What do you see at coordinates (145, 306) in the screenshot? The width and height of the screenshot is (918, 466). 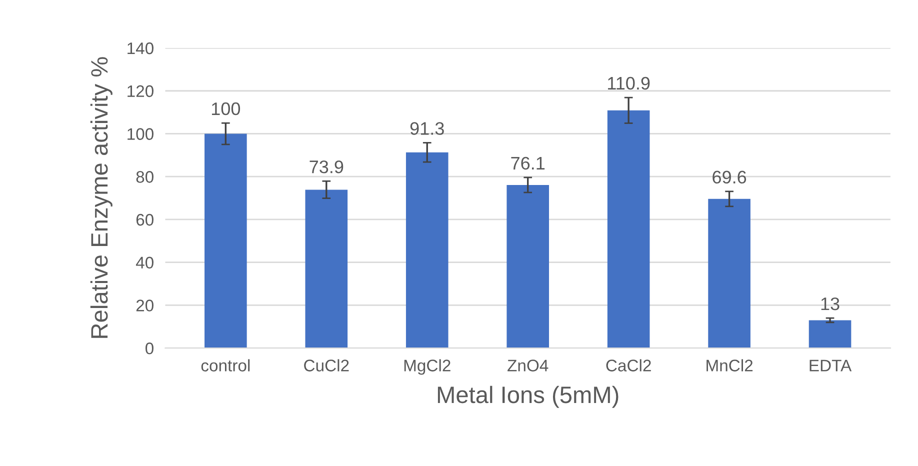 I see `y-tick-label: 20` at bounding box center [145, 306].